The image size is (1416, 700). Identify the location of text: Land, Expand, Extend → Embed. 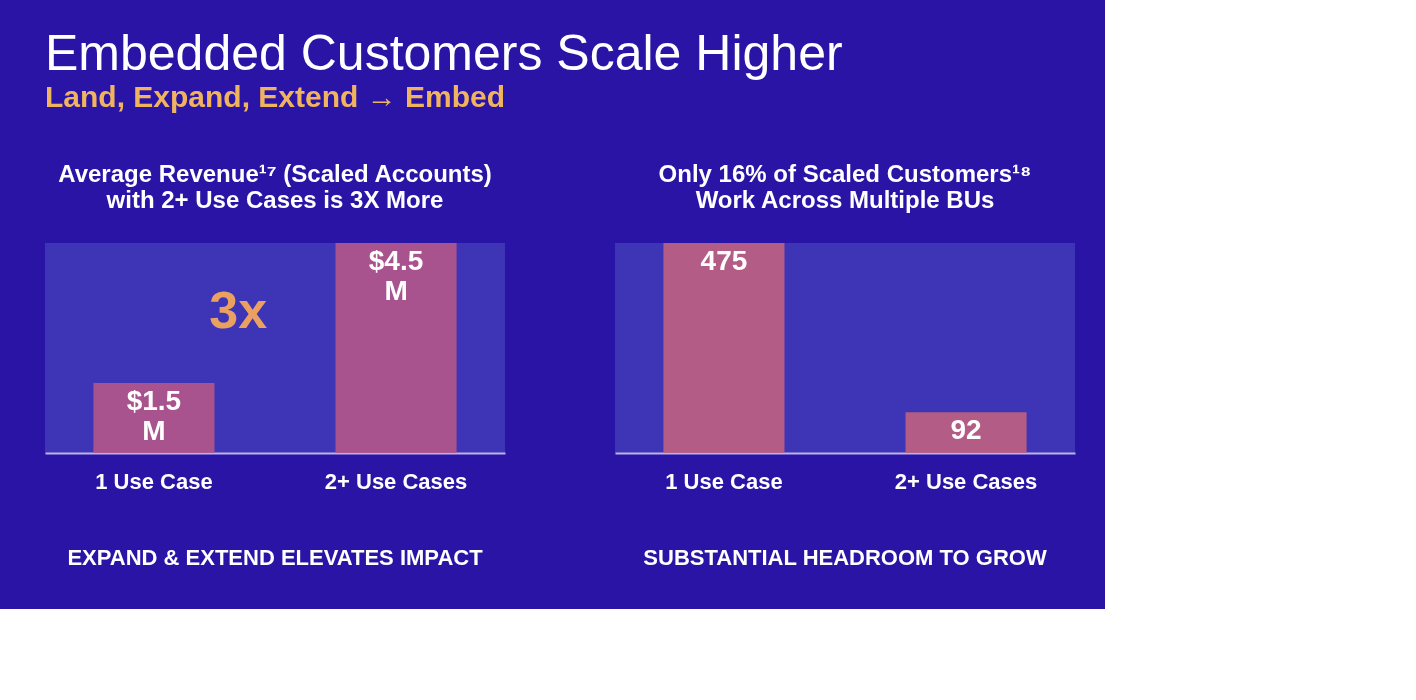
(275, 96).